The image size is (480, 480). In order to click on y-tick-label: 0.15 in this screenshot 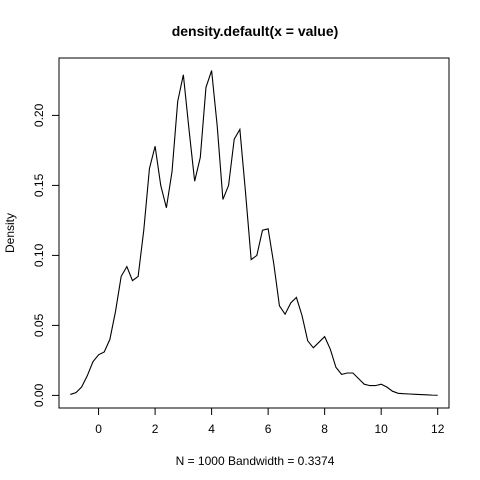, I will do `click(39, 185)`.